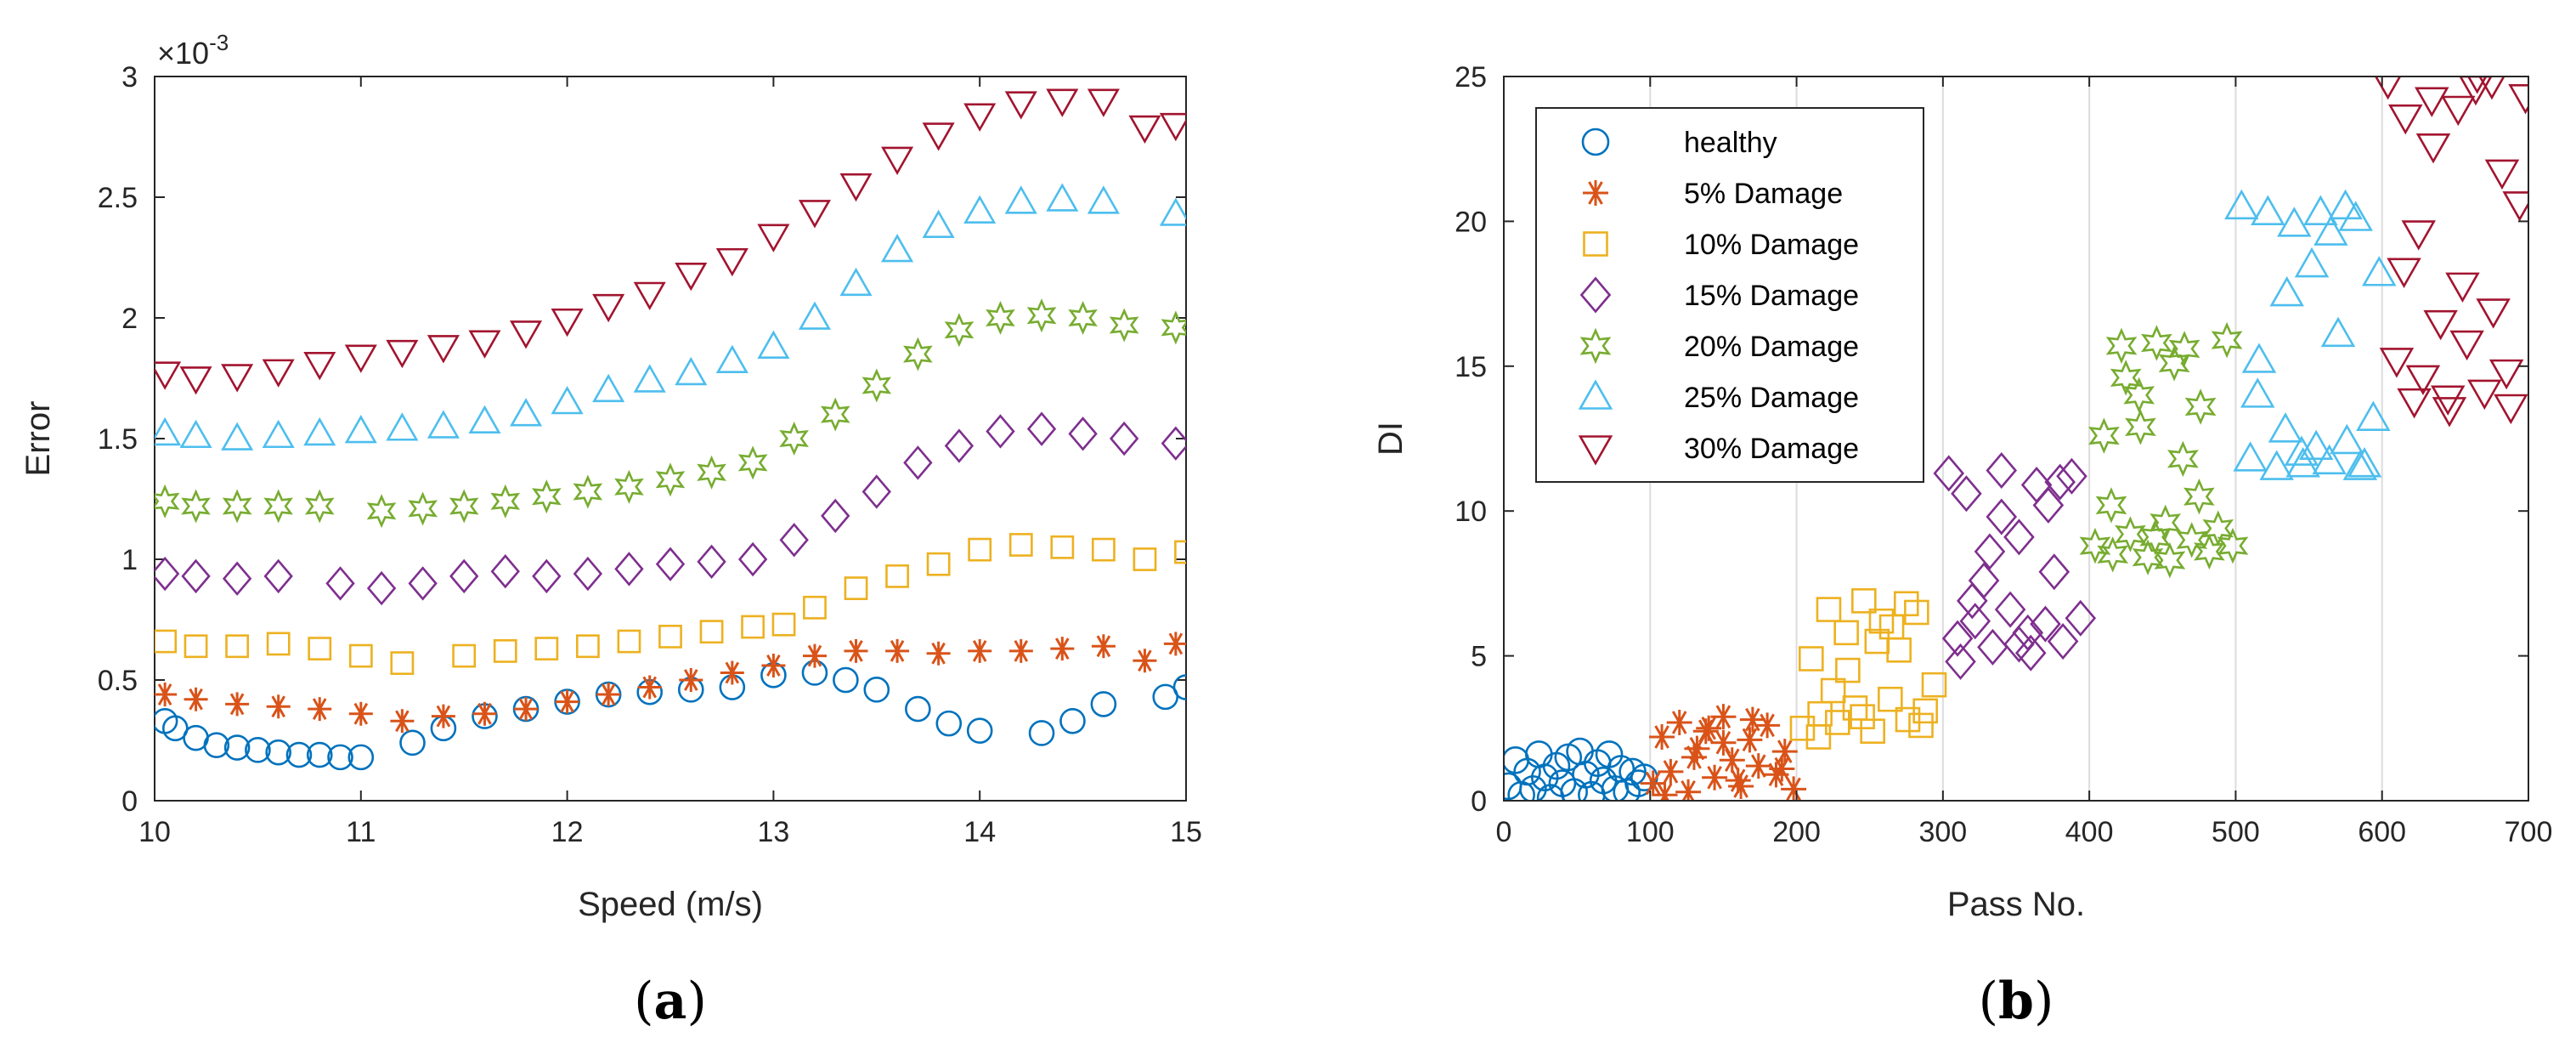 Image resolution: width=2576 pixels, height=1054 pixels. I want to click on legend-box, so click(1729, 295).